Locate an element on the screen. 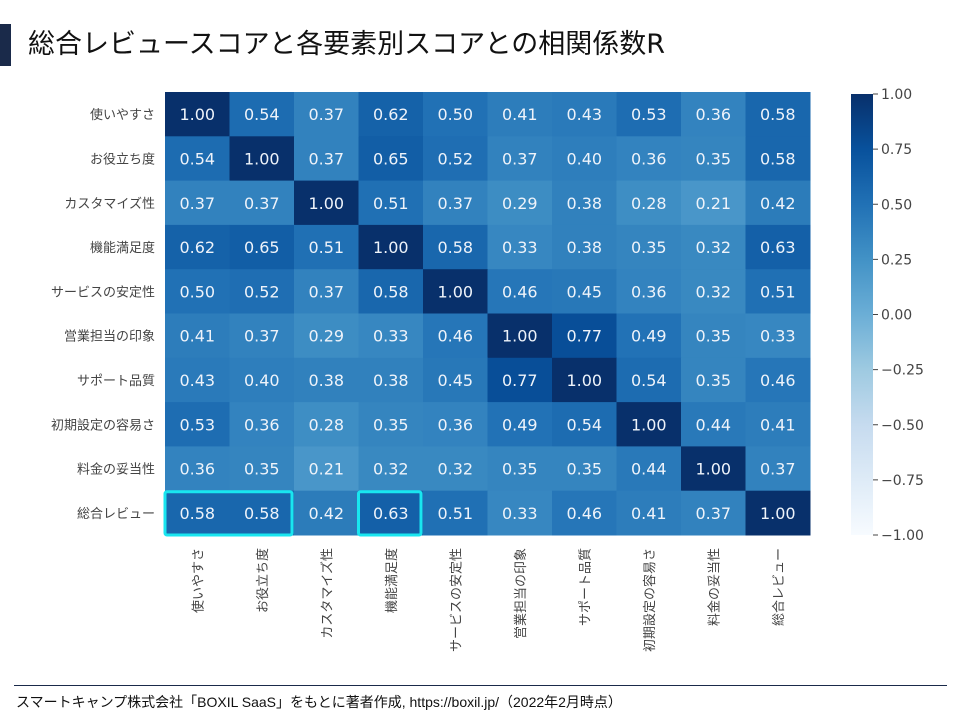 This screenshot has width=960, height=720. page-title: 総合レビュースコアと各要素別スコアとの相関係数R is located at coordinates (347, 44).